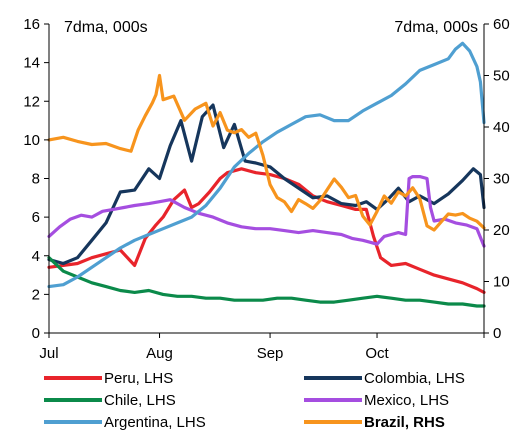 Image resolution: width=522 pixels, height=436 pixels. I want to click on left-tick-label-2: 4, so click(36, 256).